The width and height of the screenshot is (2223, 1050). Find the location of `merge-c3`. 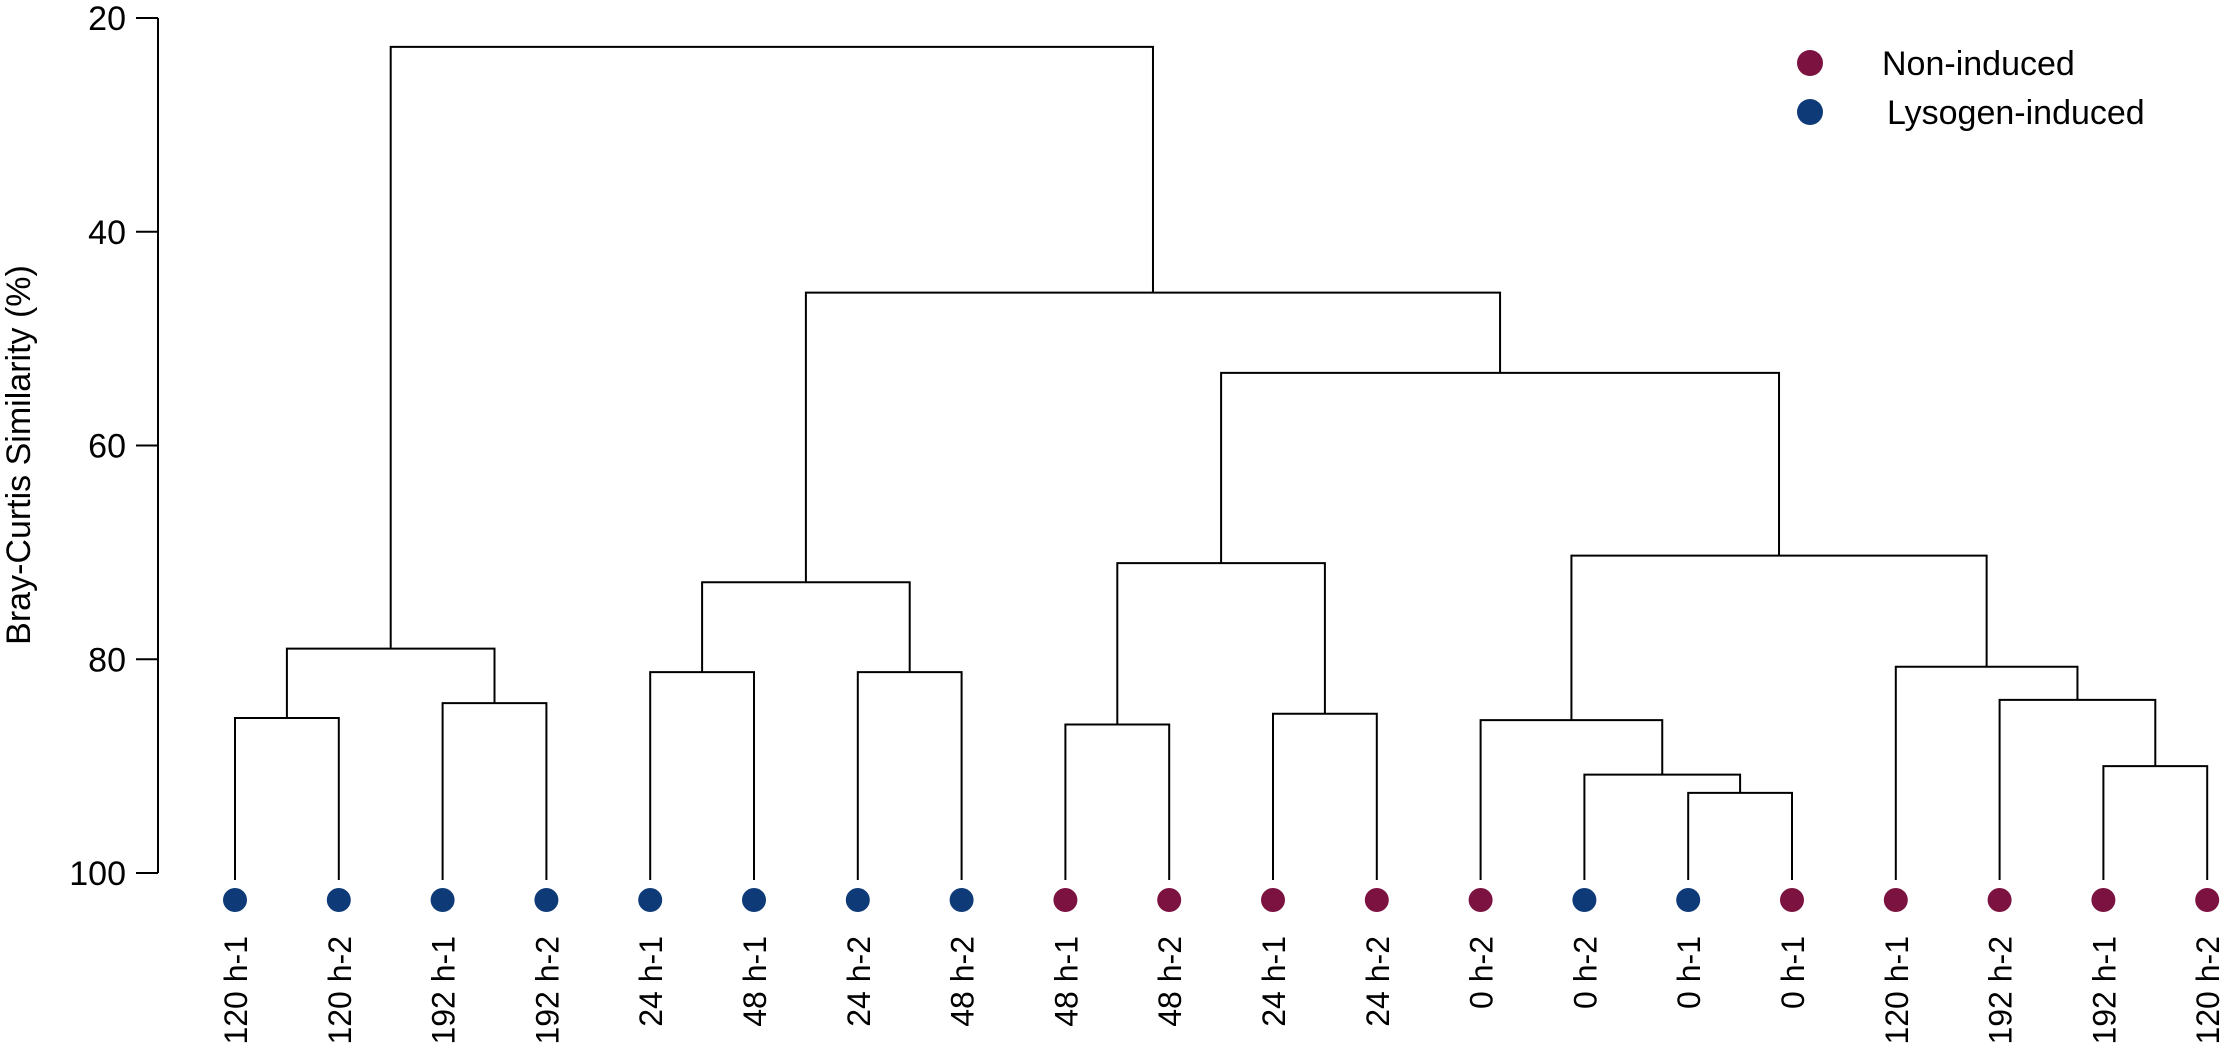

merge-c3 is located at coordinates (390, 683).